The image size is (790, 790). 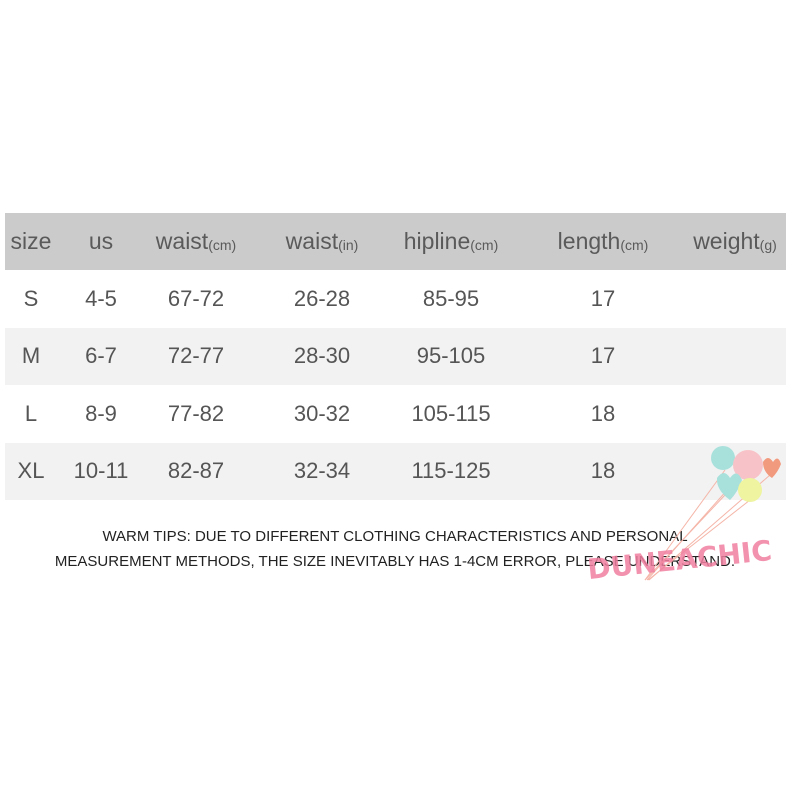 I want to click on table-cell: 6-7, so click(x=101, y=356).